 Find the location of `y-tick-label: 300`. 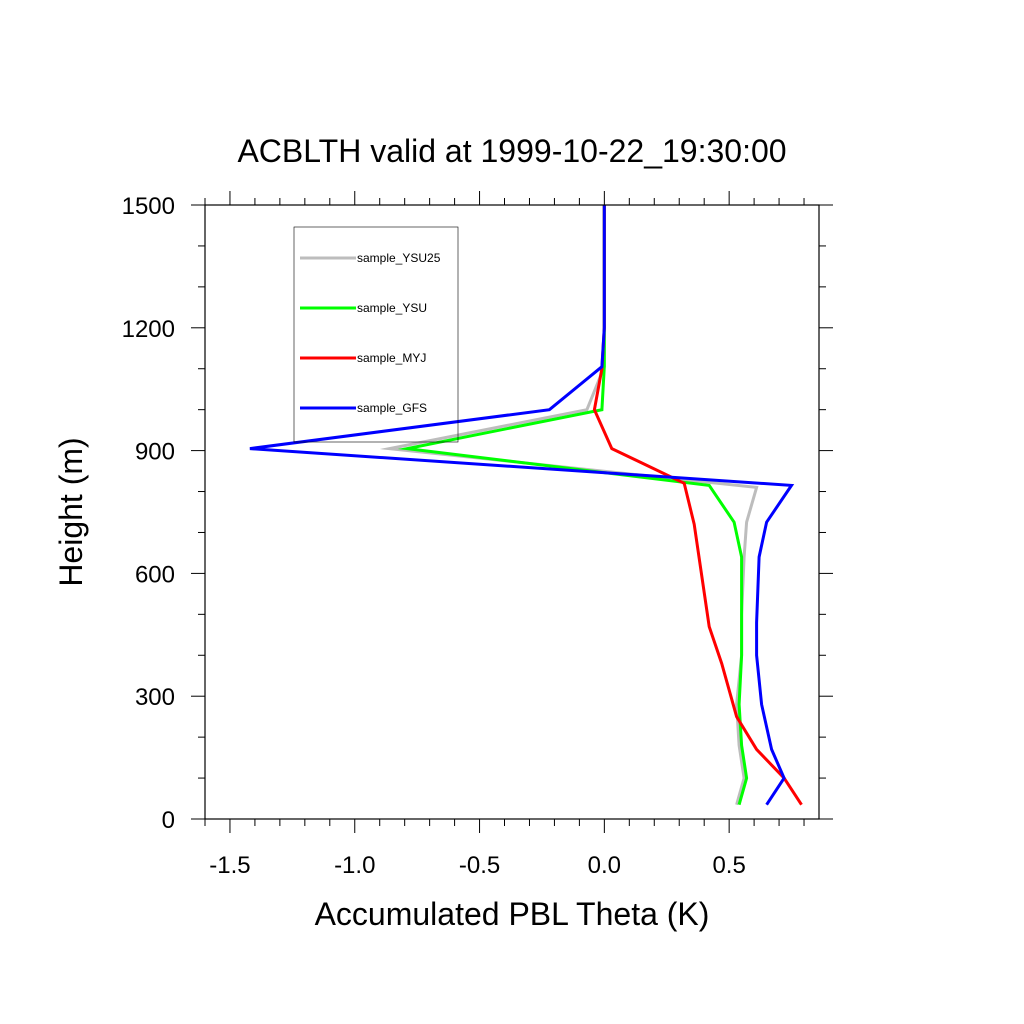

y-tick-label: 300 is located at coordinates (155, 697).